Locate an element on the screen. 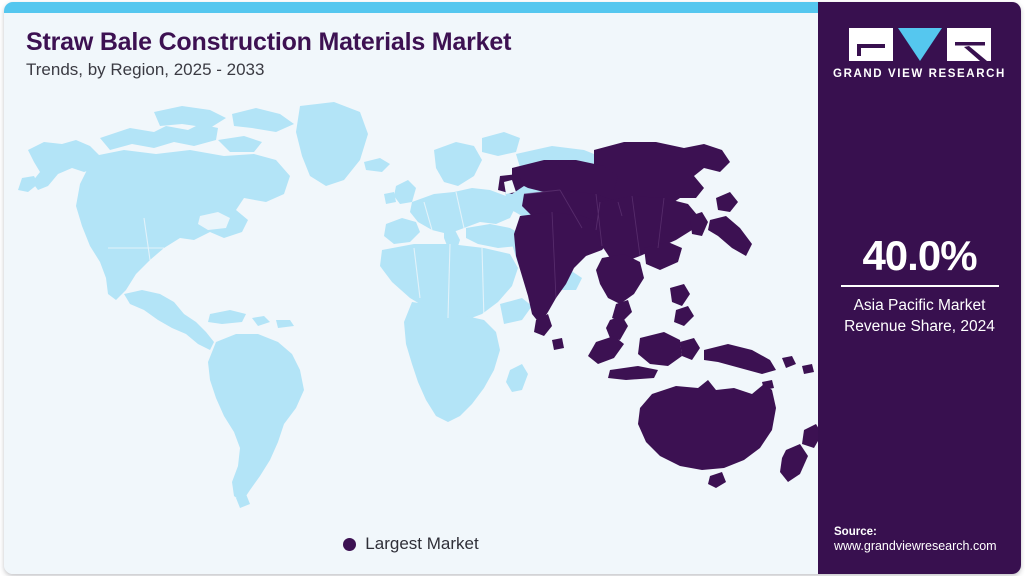 Image resolution: width=1025 pixels, height=576 pixels. page-subtitle: Trends, by Region, 2025 - 2033 is located at coordinates (145, 69).